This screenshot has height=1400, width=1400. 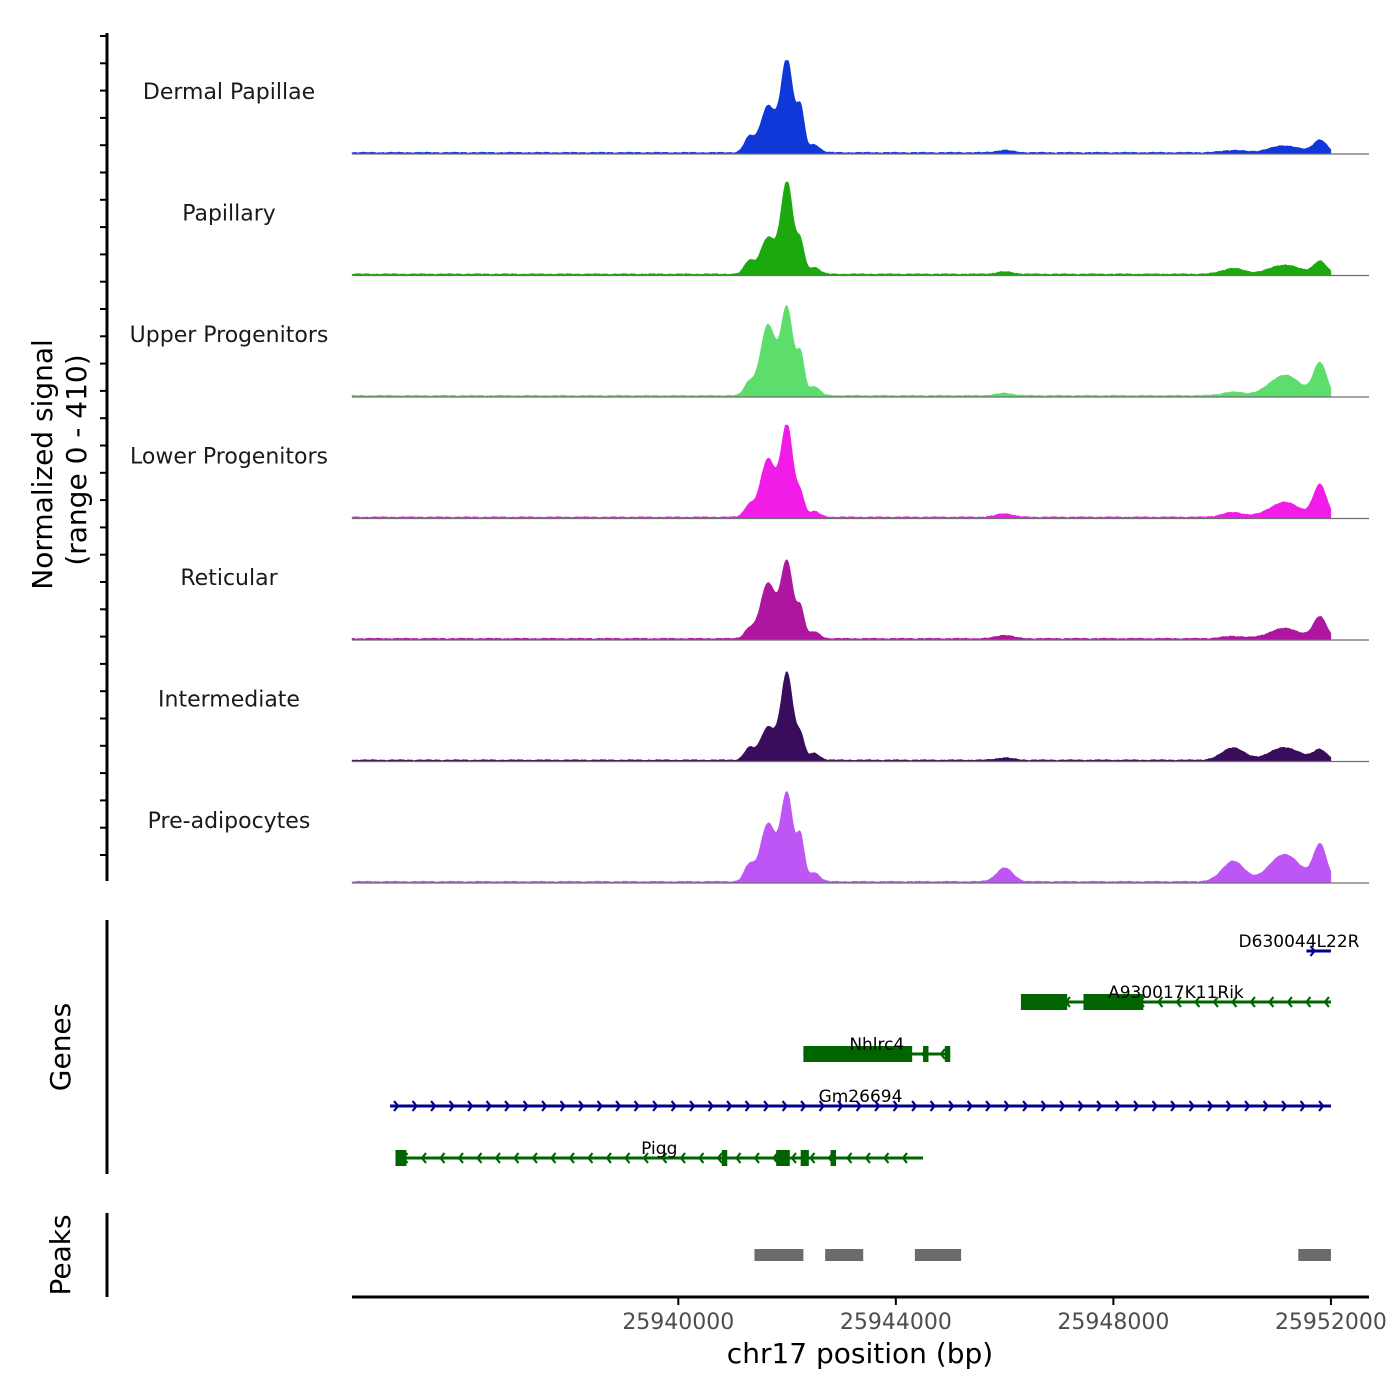 What do you see at coordinates (76, 459) in the screenshot?
I see `coverage-y-title-line-2: (range 0 - 410)` at bounding box center [76, 459].